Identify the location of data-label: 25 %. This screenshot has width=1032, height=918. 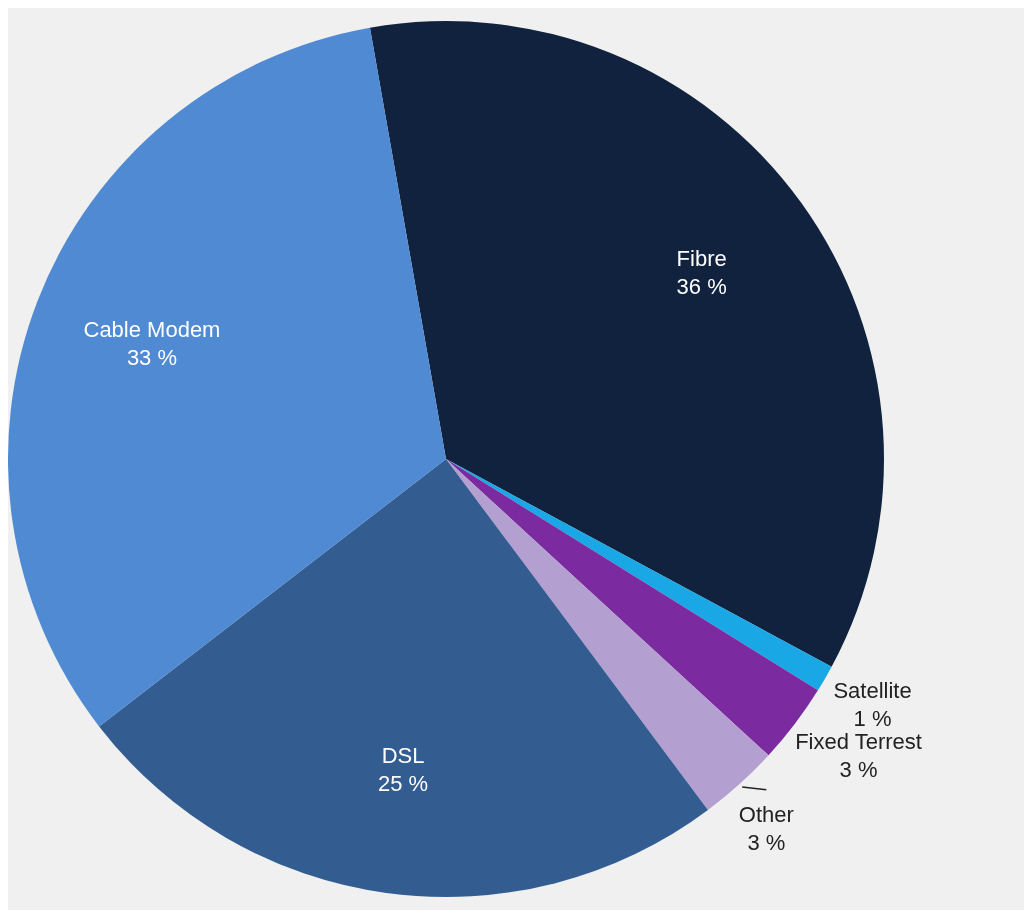
(403, 784).